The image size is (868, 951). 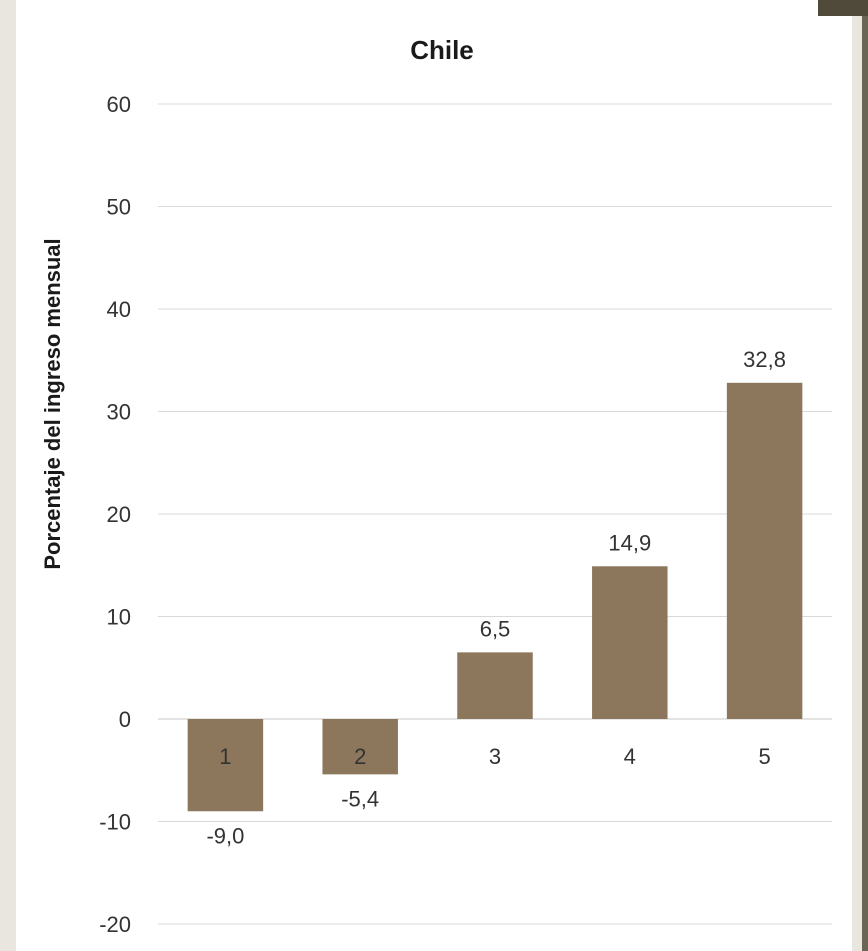 I want to click on y-tick-label: 20, so click(x=119, y=514).